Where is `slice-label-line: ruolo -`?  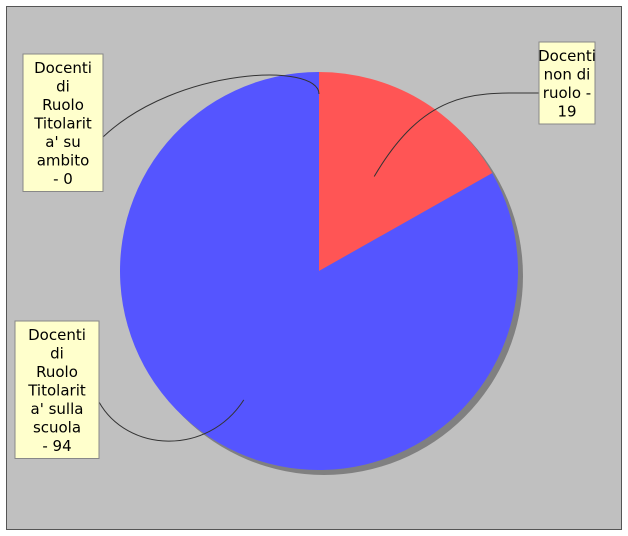 slice-label-line: ruolo - is located at coordinates (567, 93).